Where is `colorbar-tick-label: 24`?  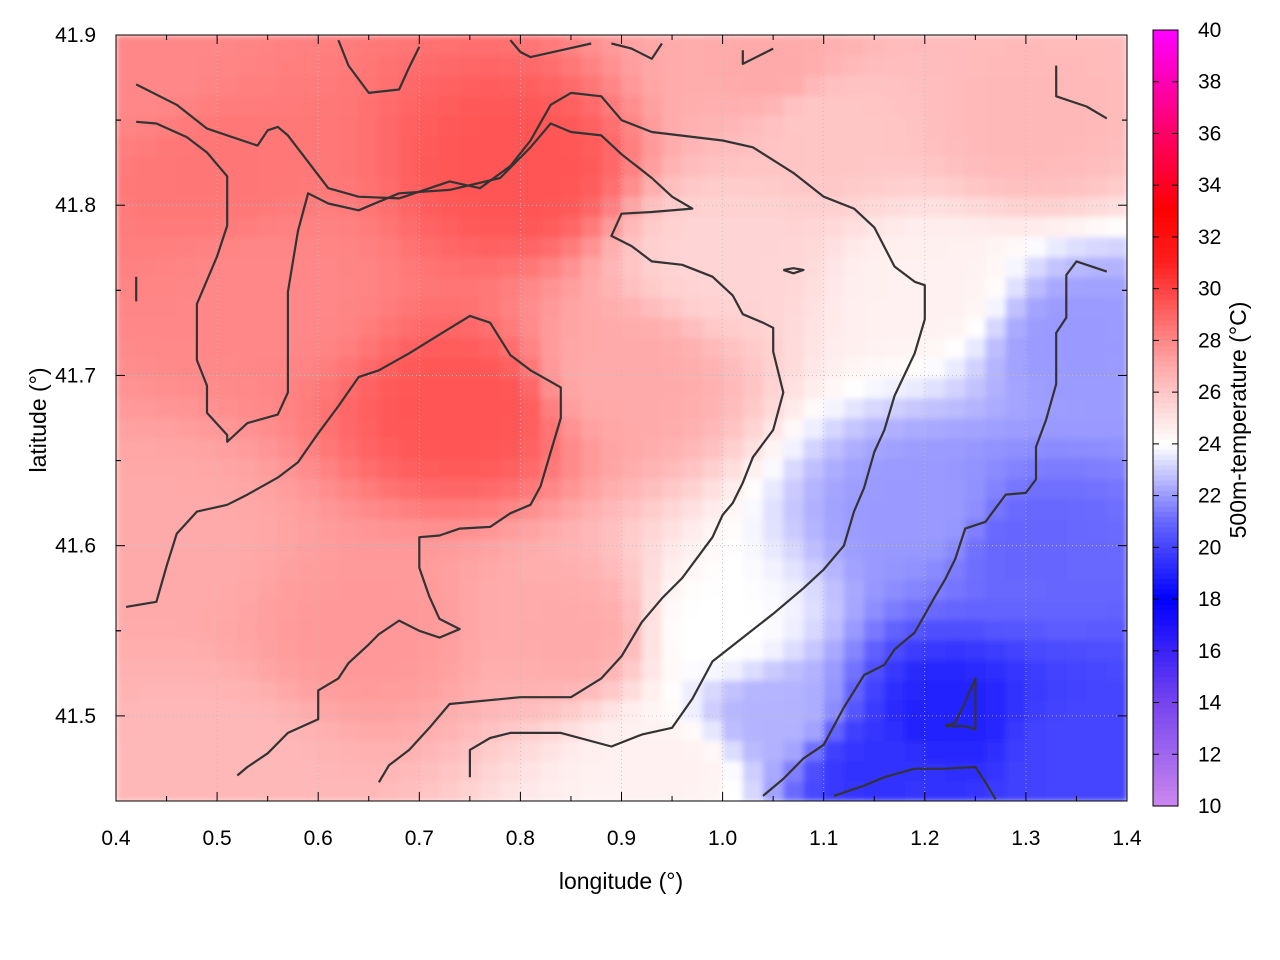 colorbar-tick-label: 24 is located at coordinates (1210, 444).